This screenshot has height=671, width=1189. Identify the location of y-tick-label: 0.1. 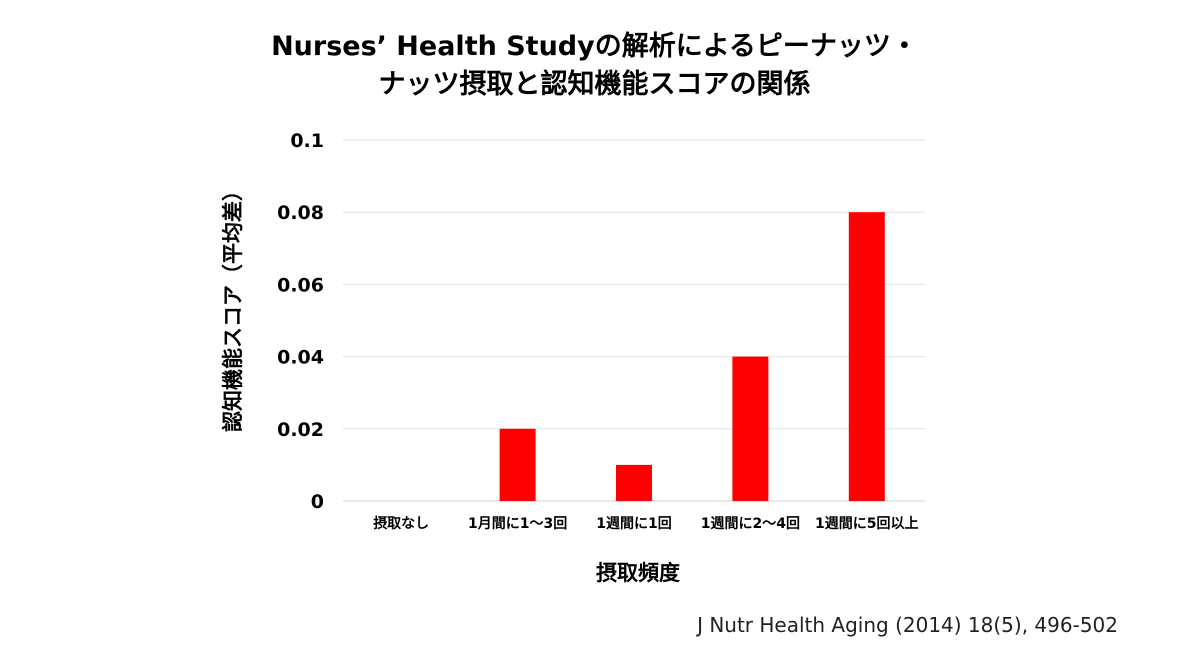
(307, 141).